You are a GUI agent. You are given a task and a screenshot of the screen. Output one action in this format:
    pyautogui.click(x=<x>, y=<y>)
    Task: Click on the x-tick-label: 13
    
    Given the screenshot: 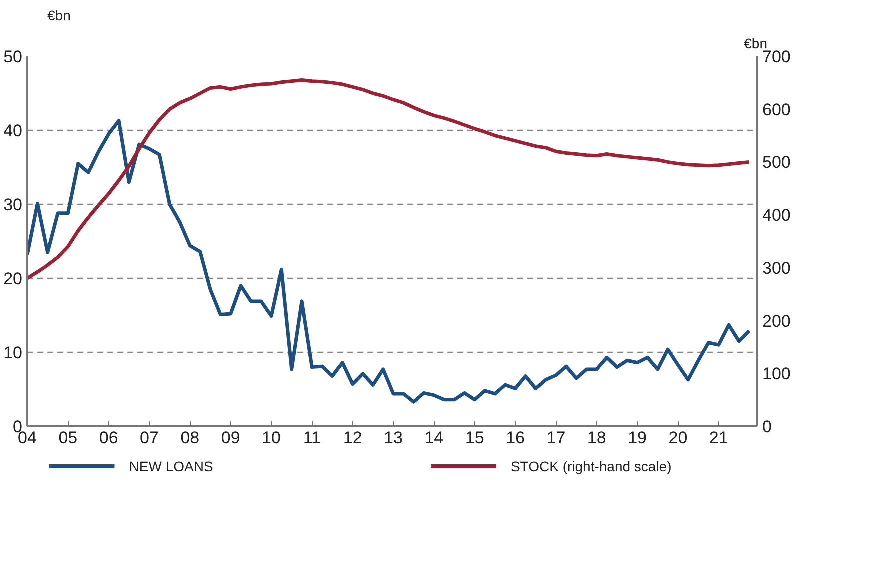 What is the action you would take?
    pyautogui.click(x=393, y=438)
    